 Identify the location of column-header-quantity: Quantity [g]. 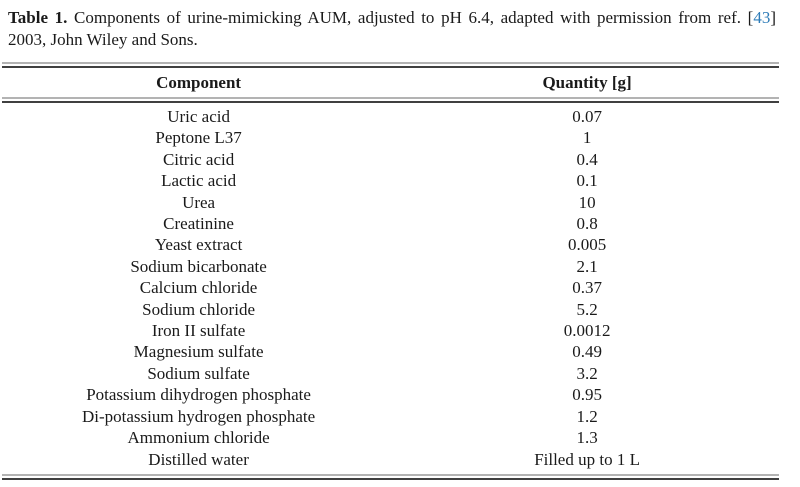
(587, 82).